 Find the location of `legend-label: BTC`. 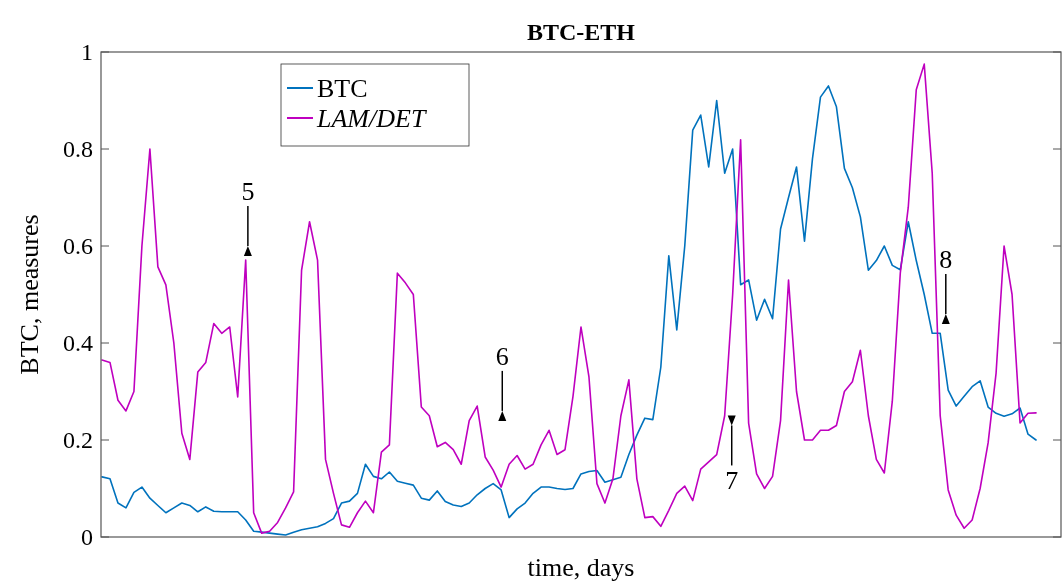

legend-label: BTC is located at coordinates (342, 89).